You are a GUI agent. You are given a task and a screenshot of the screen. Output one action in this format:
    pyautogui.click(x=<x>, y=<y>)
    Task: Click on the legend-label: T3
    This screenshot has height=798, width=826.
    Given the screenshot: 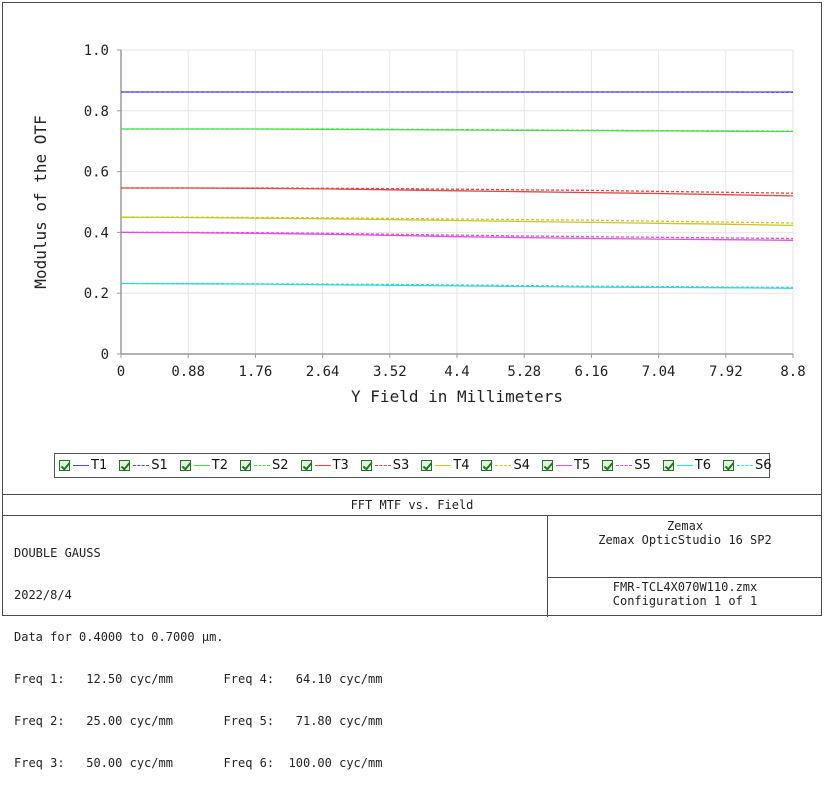 What is the action you would take?
    pyautogui.click(x=341, y=465)
    